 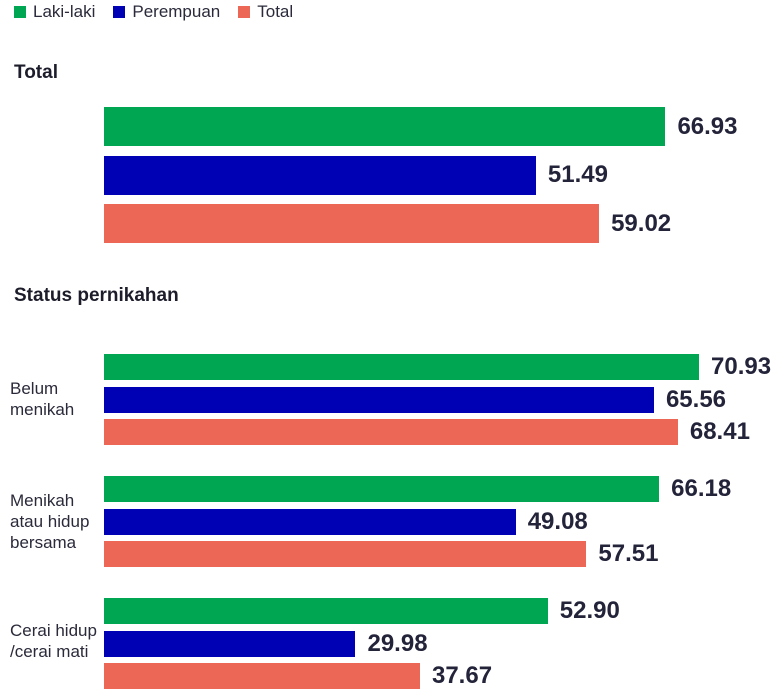 I want to click on chart-legend: Laki-laki Perempuan Total, so click(x=162, y=12).